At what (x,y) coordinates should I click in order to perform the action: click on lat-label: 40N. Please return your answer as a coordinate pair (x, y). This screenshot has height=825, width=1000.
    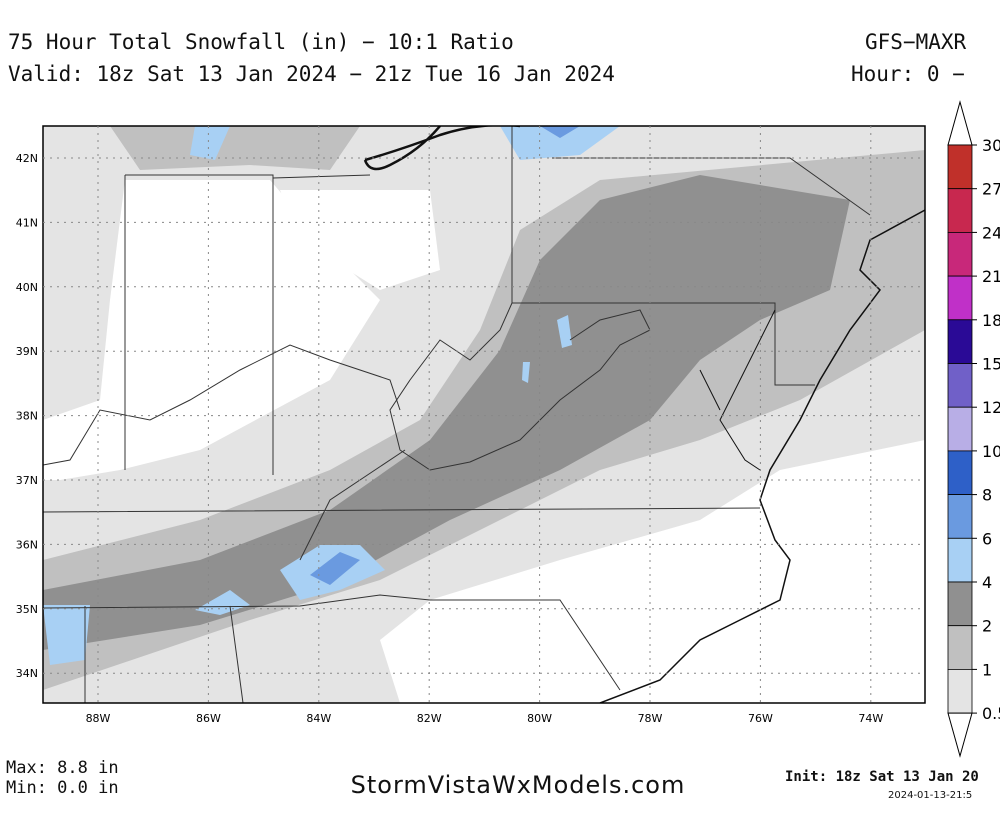
    Looking at the image, I should click on (27, 287).